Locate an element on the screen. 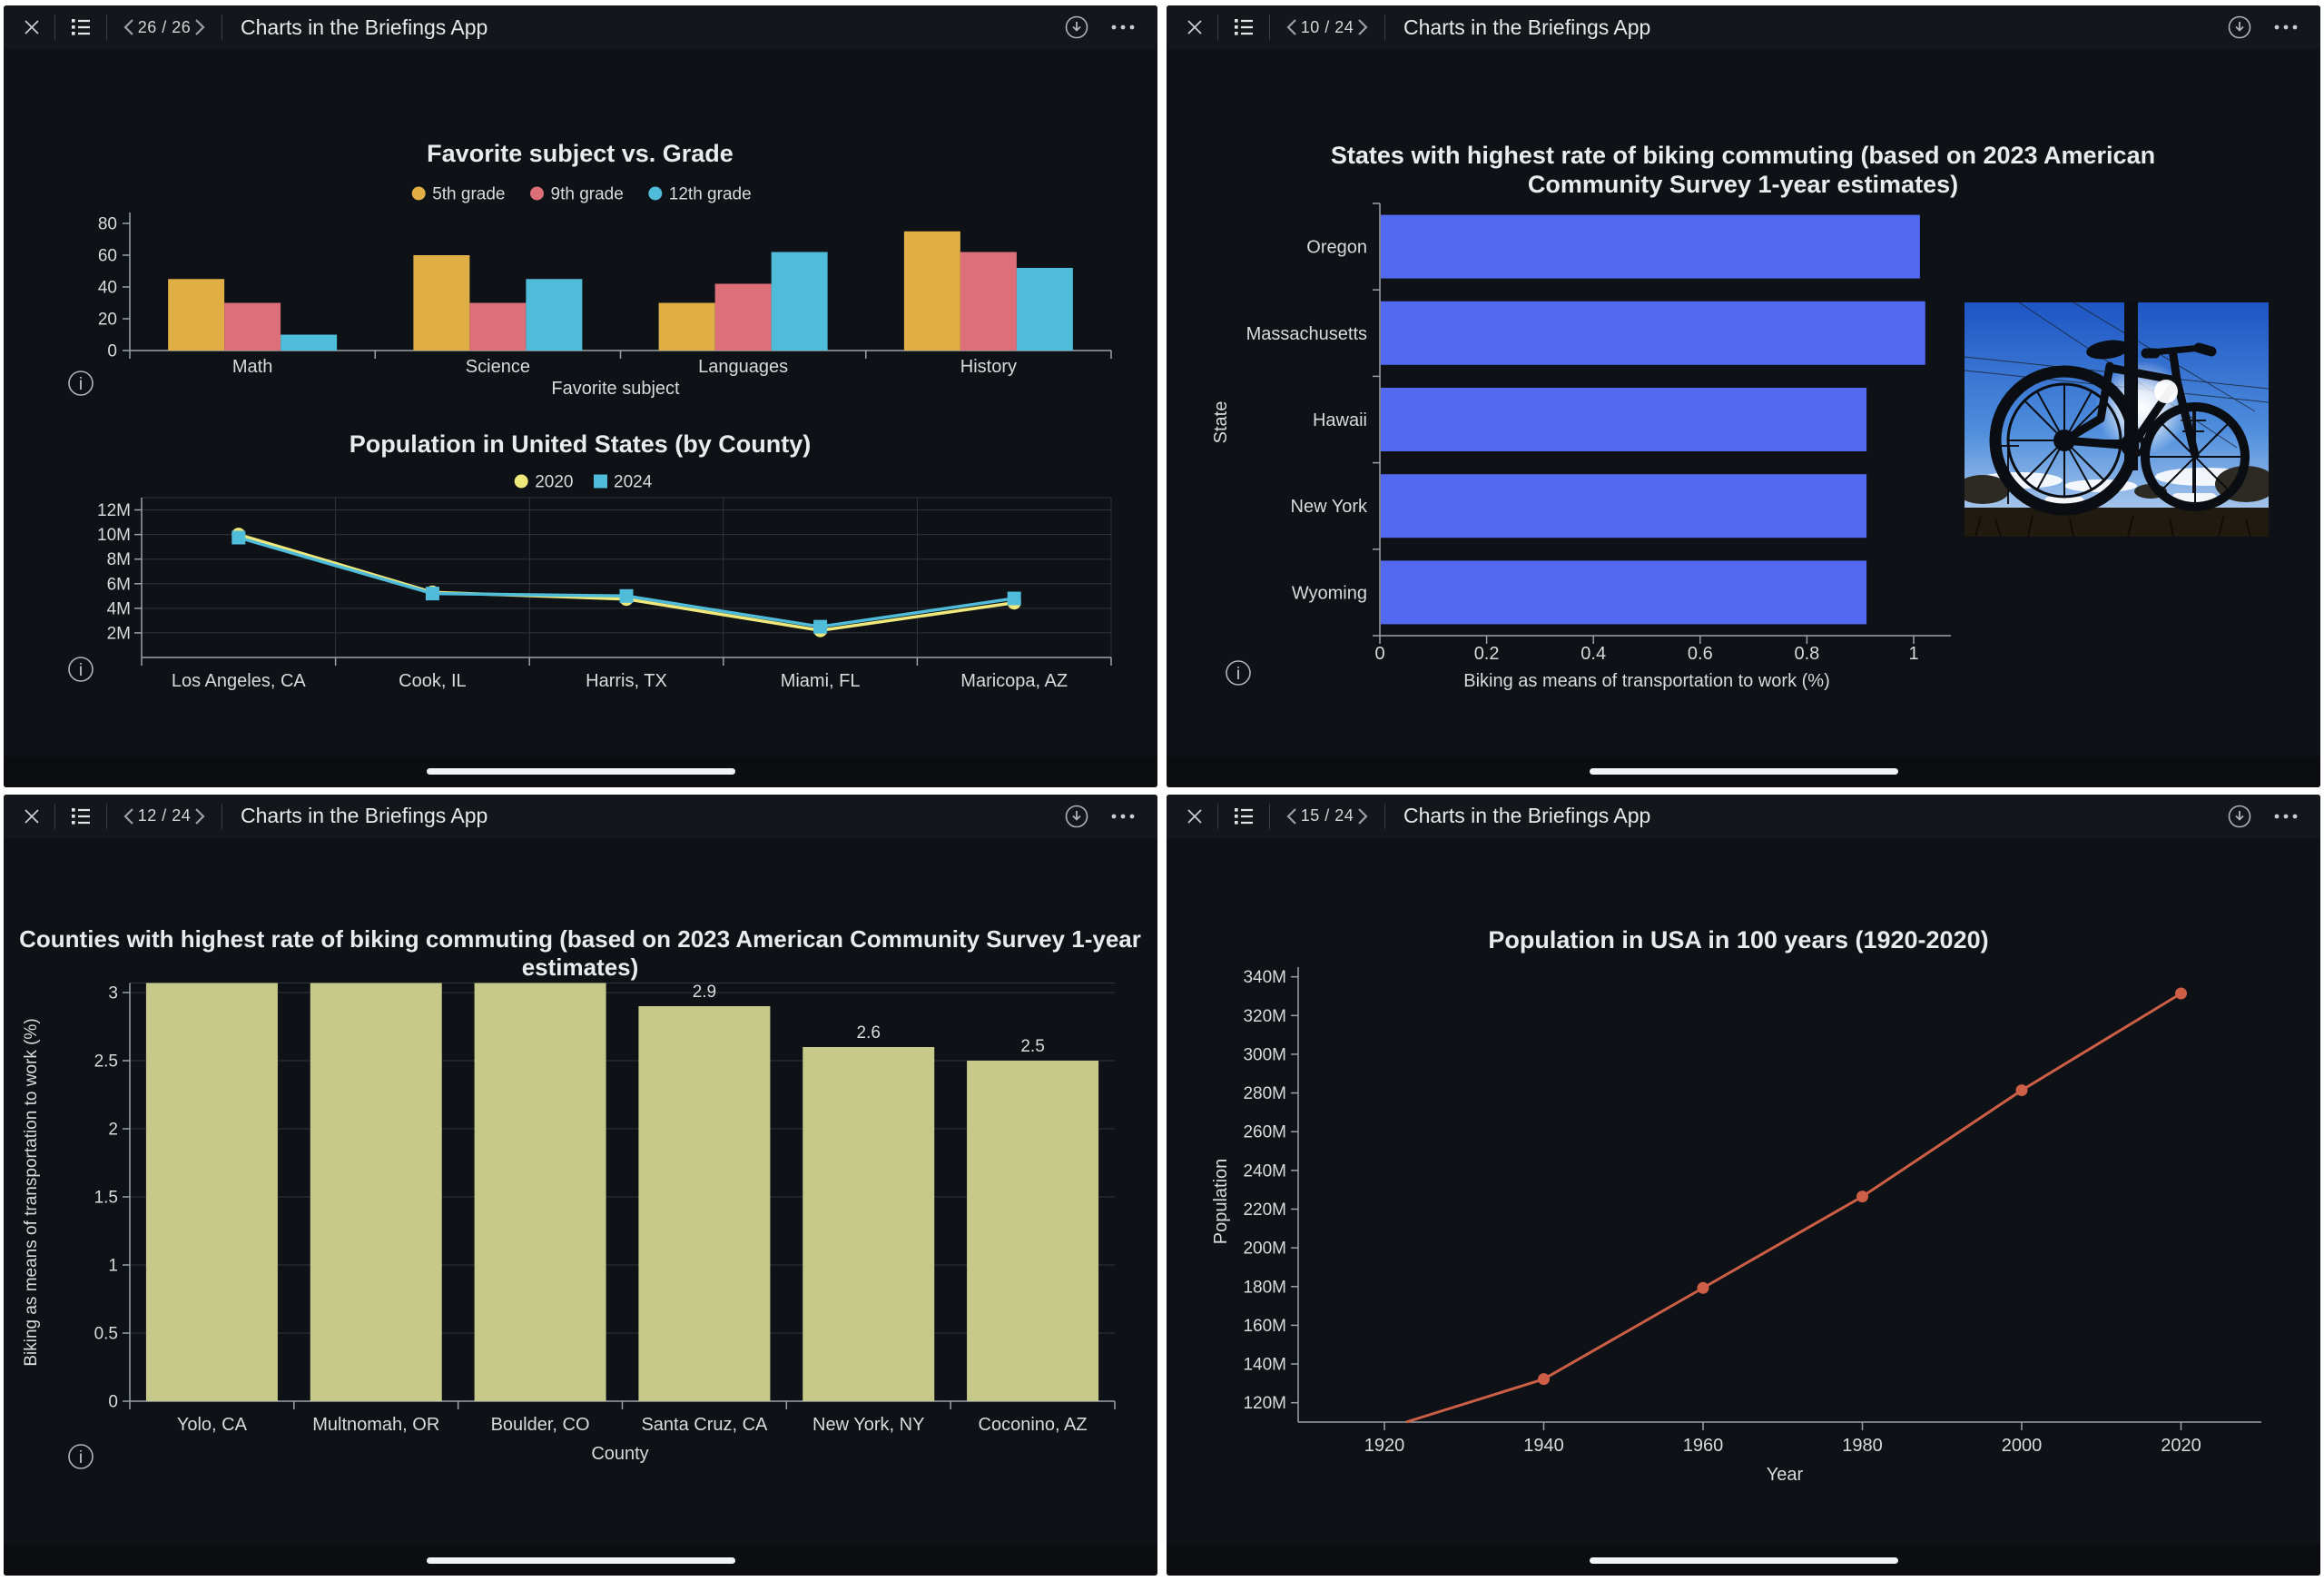 This screenshot has width=2324, height=1581. svg-text: 2024 is located at coordinates (633, 483).